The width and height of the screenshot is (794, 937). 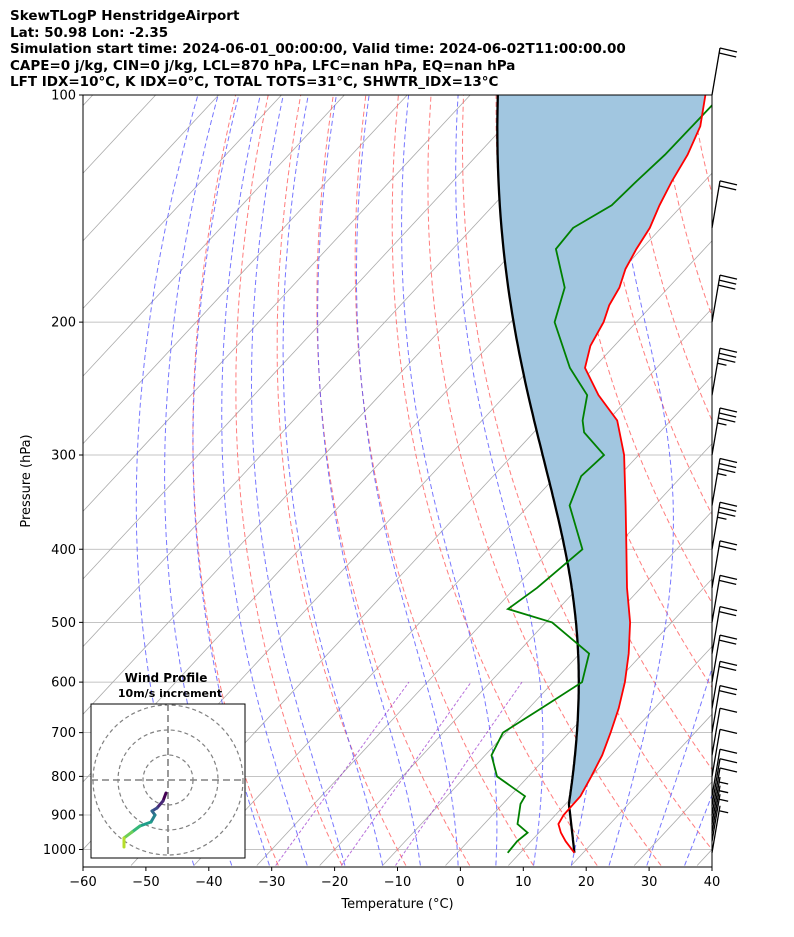 What do you see at coordinates (63, 815) in the screenshot?
I see `y-tick-label: 900` at bounding box center [63, 815].